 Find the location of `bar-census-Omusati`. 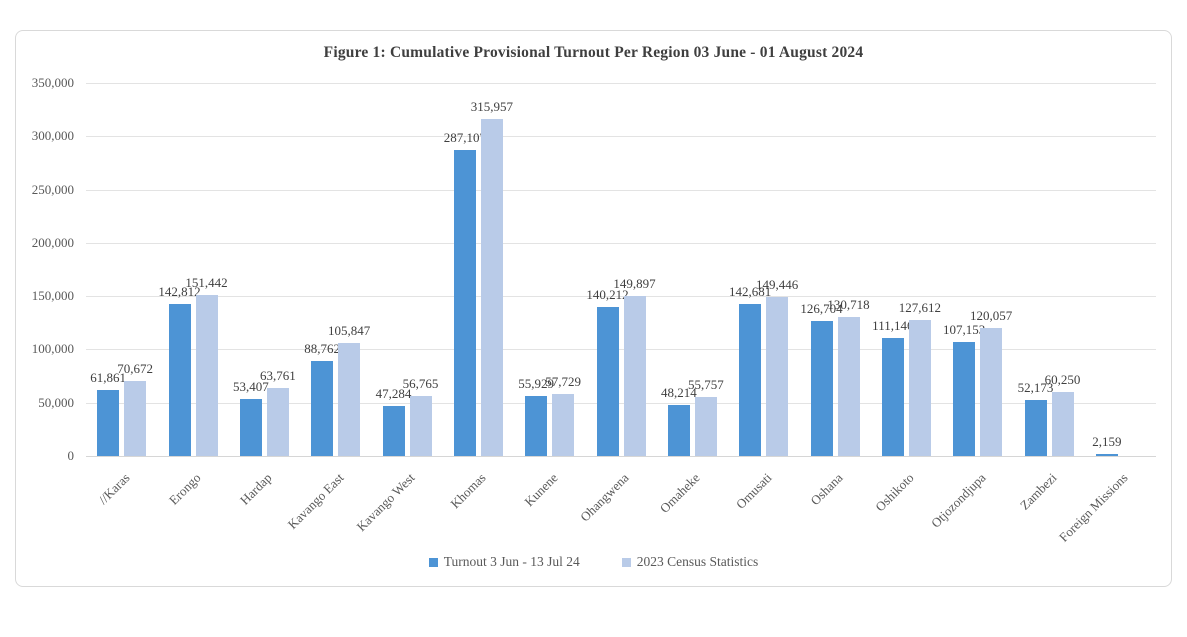

bar-census-Omusati is located at coordinates (777, 376).